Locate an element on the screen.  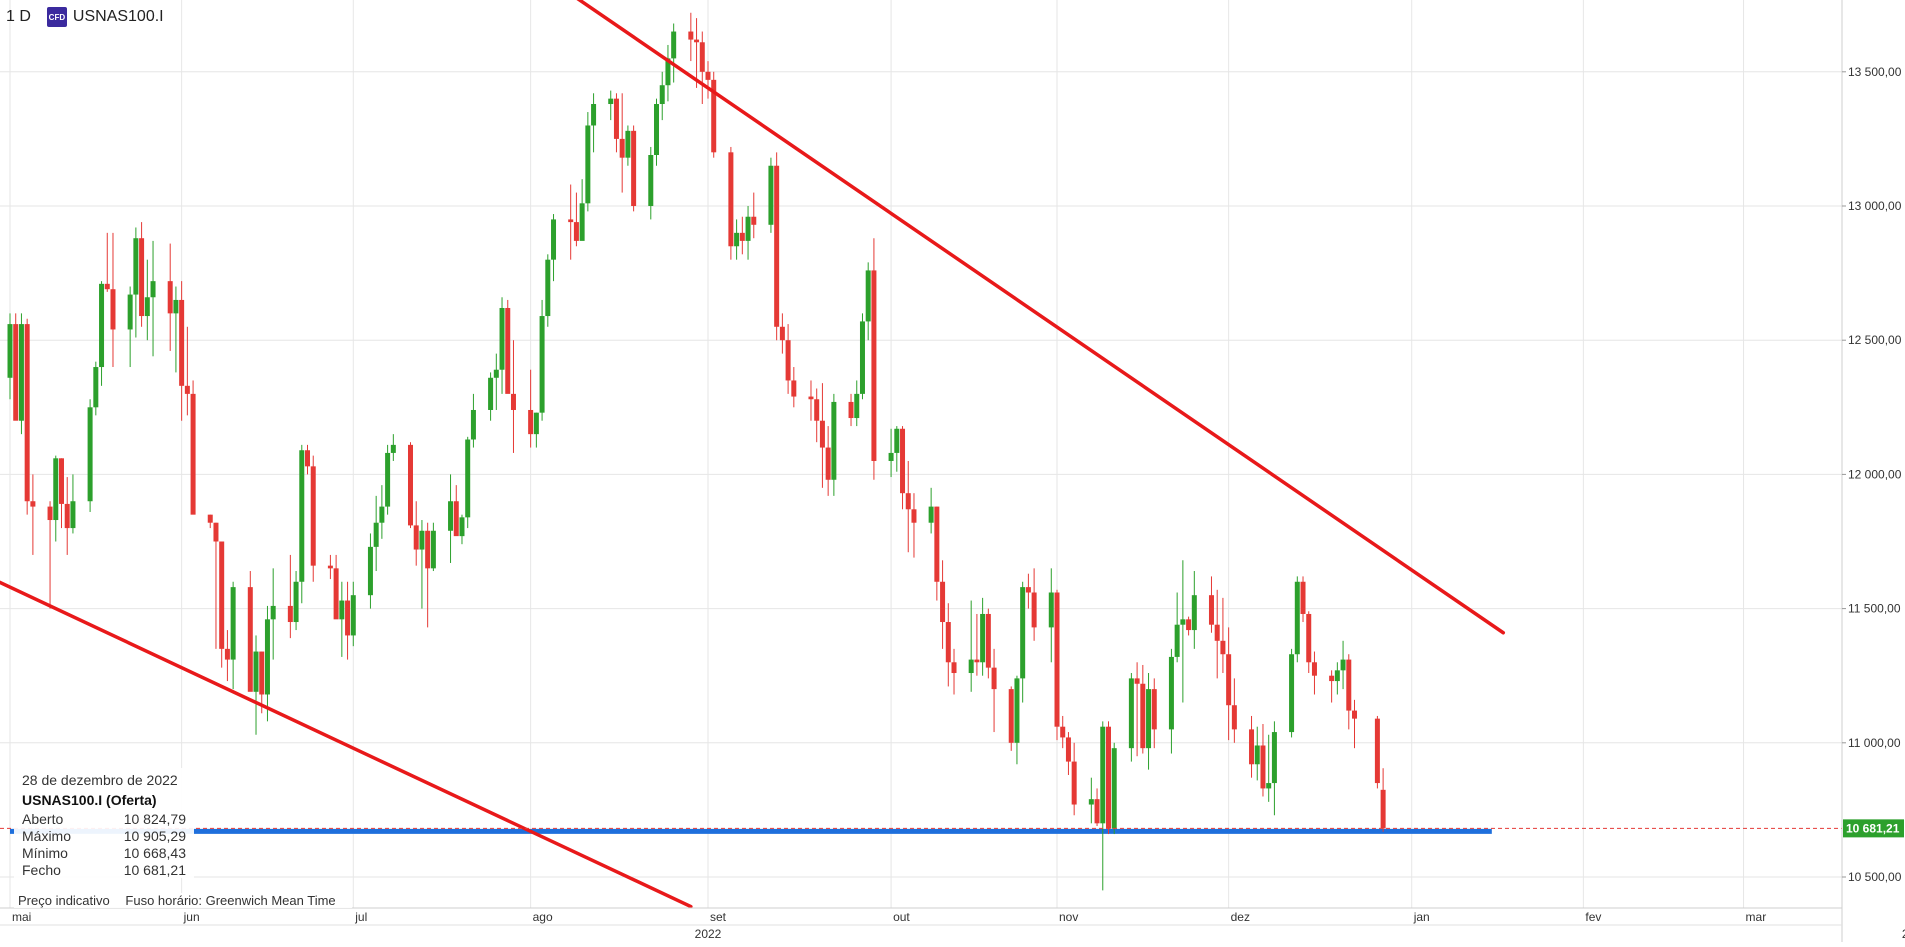
timeframe-selector: 1 D is located at coordinates (18, 16).